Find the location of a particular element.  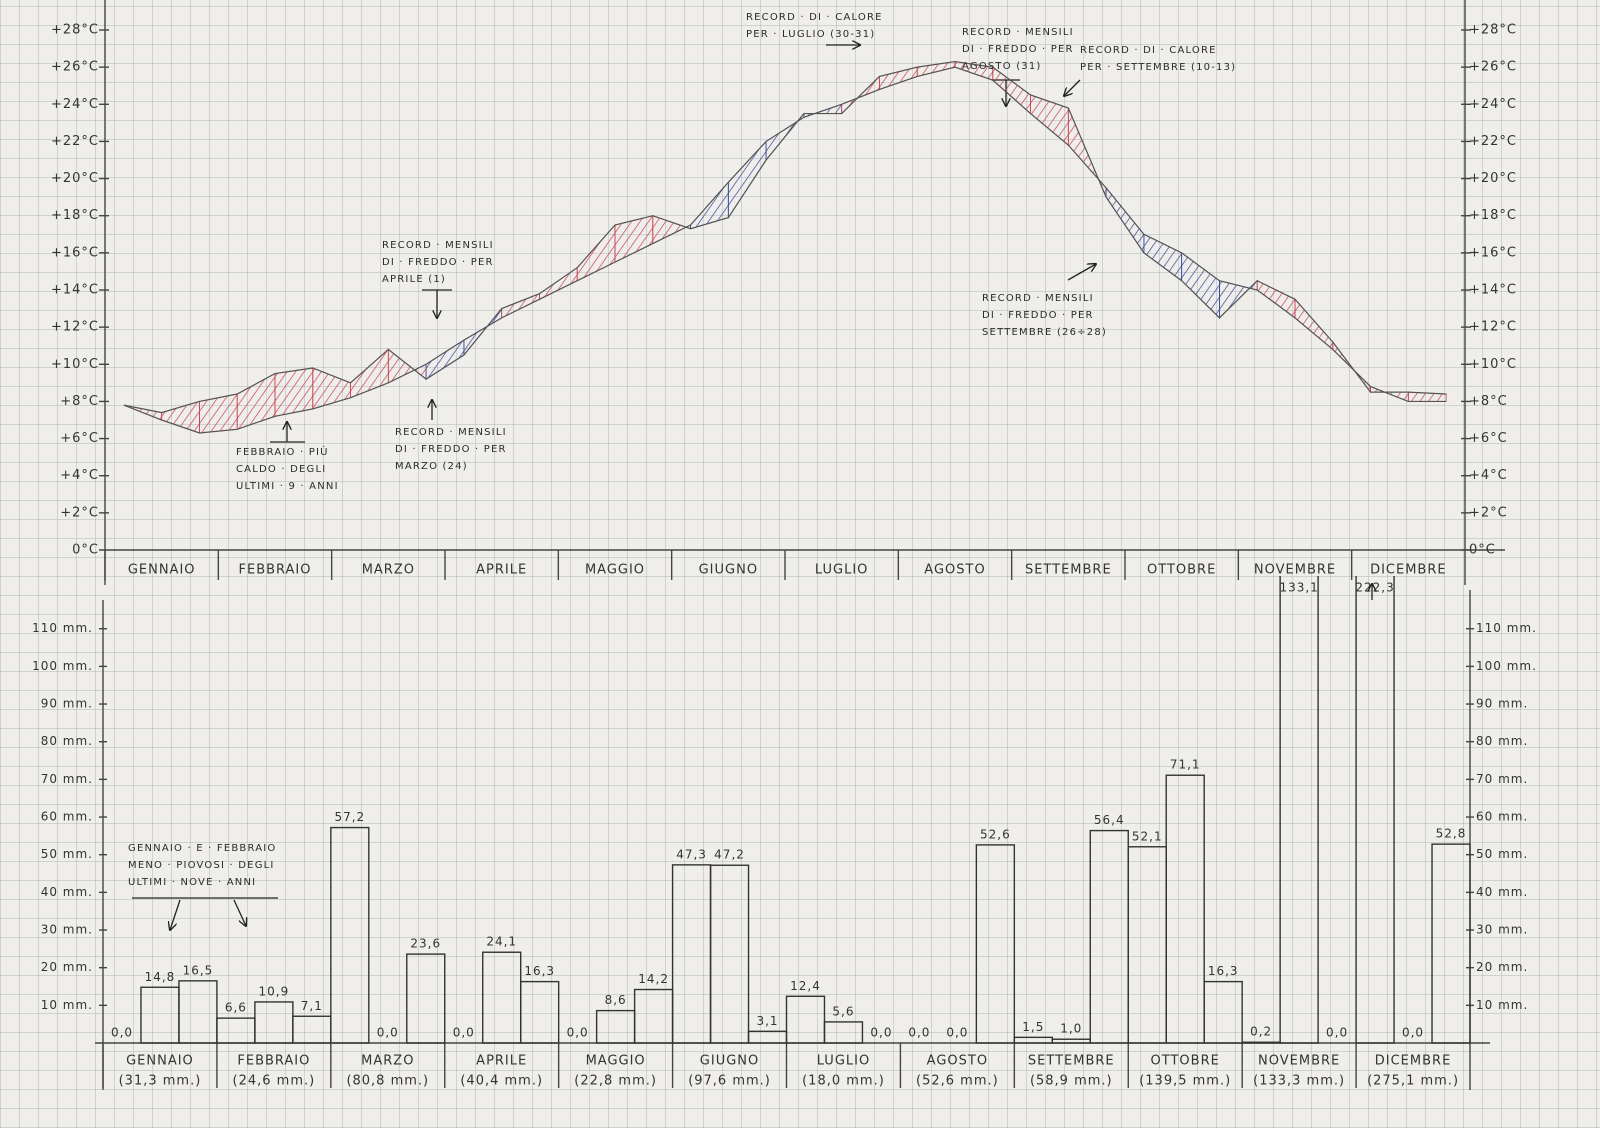

annotation: FEBBRAIO · PIÙ is located at coordinates (282, 451).